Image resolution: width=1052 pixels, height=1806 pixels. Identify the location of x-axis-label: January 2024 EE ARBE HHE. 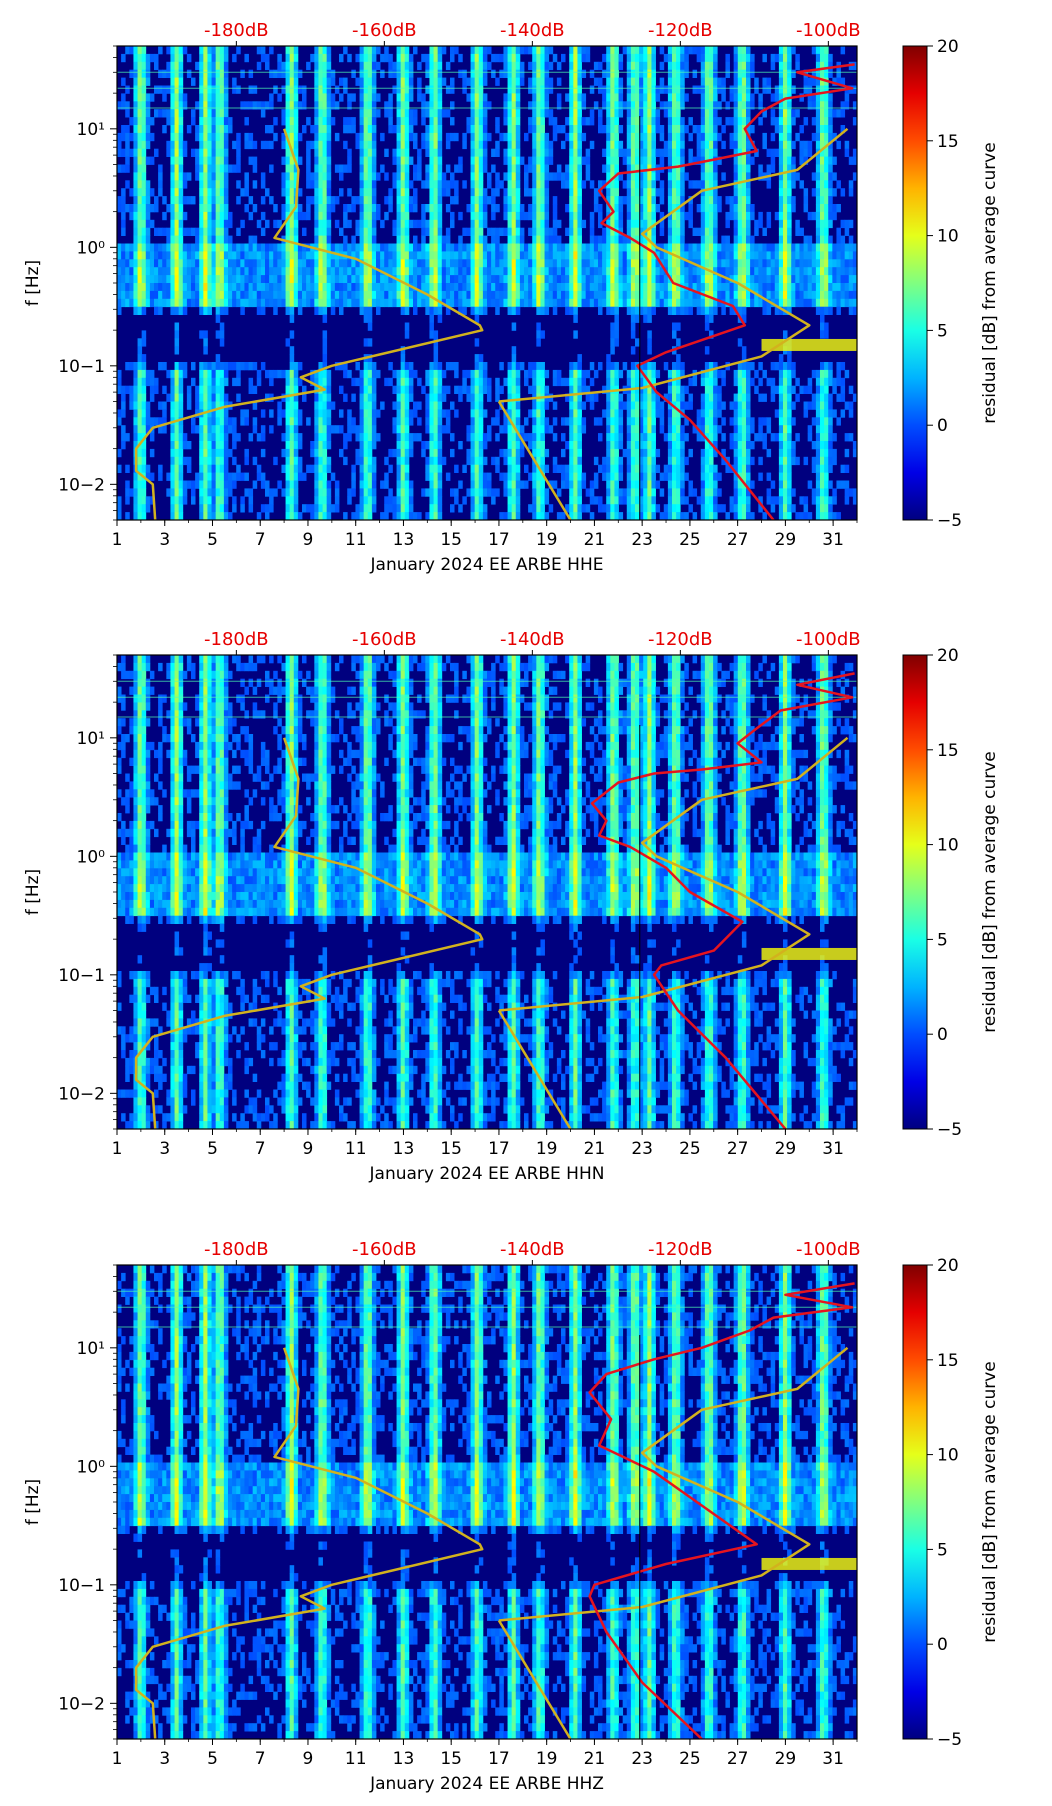
(487, 565).